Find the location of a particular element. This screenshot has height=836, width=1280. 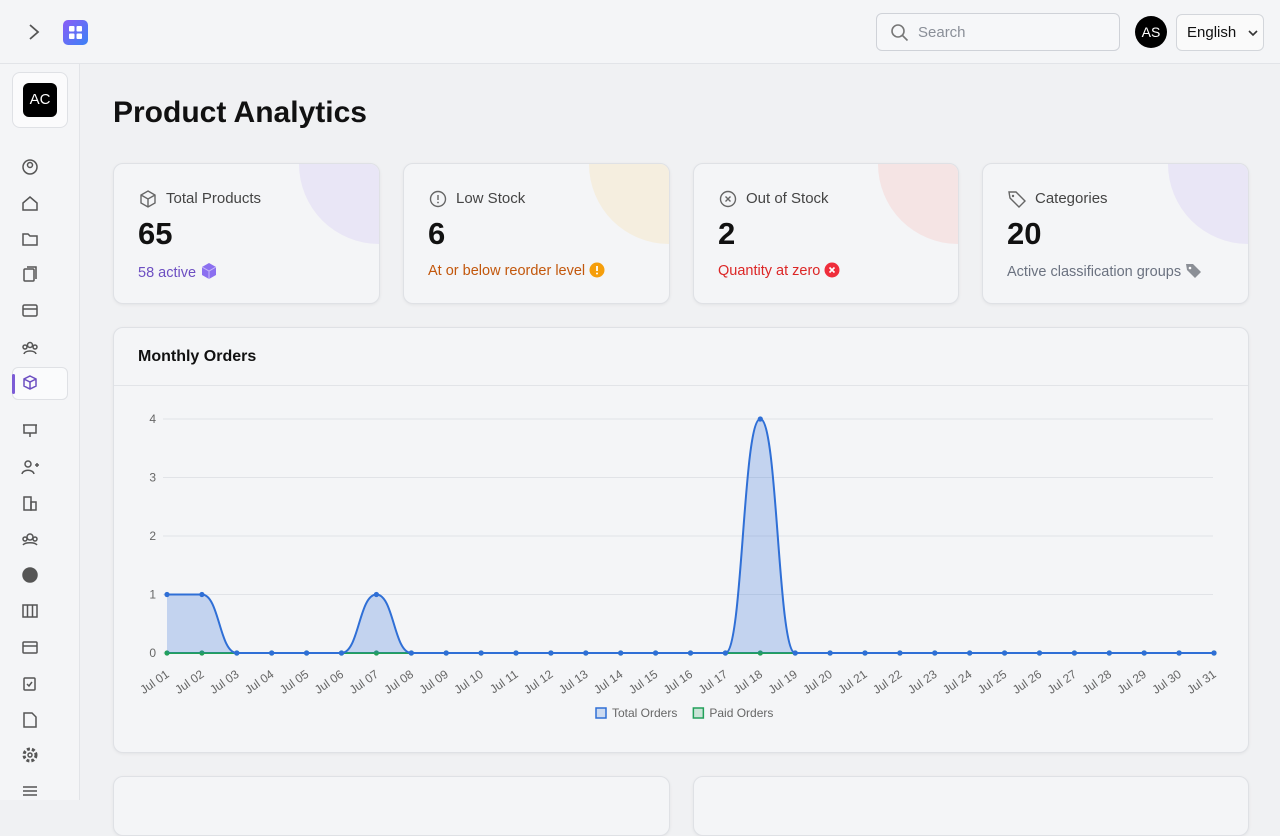

nav-profile is located at coordinates (30, 167).